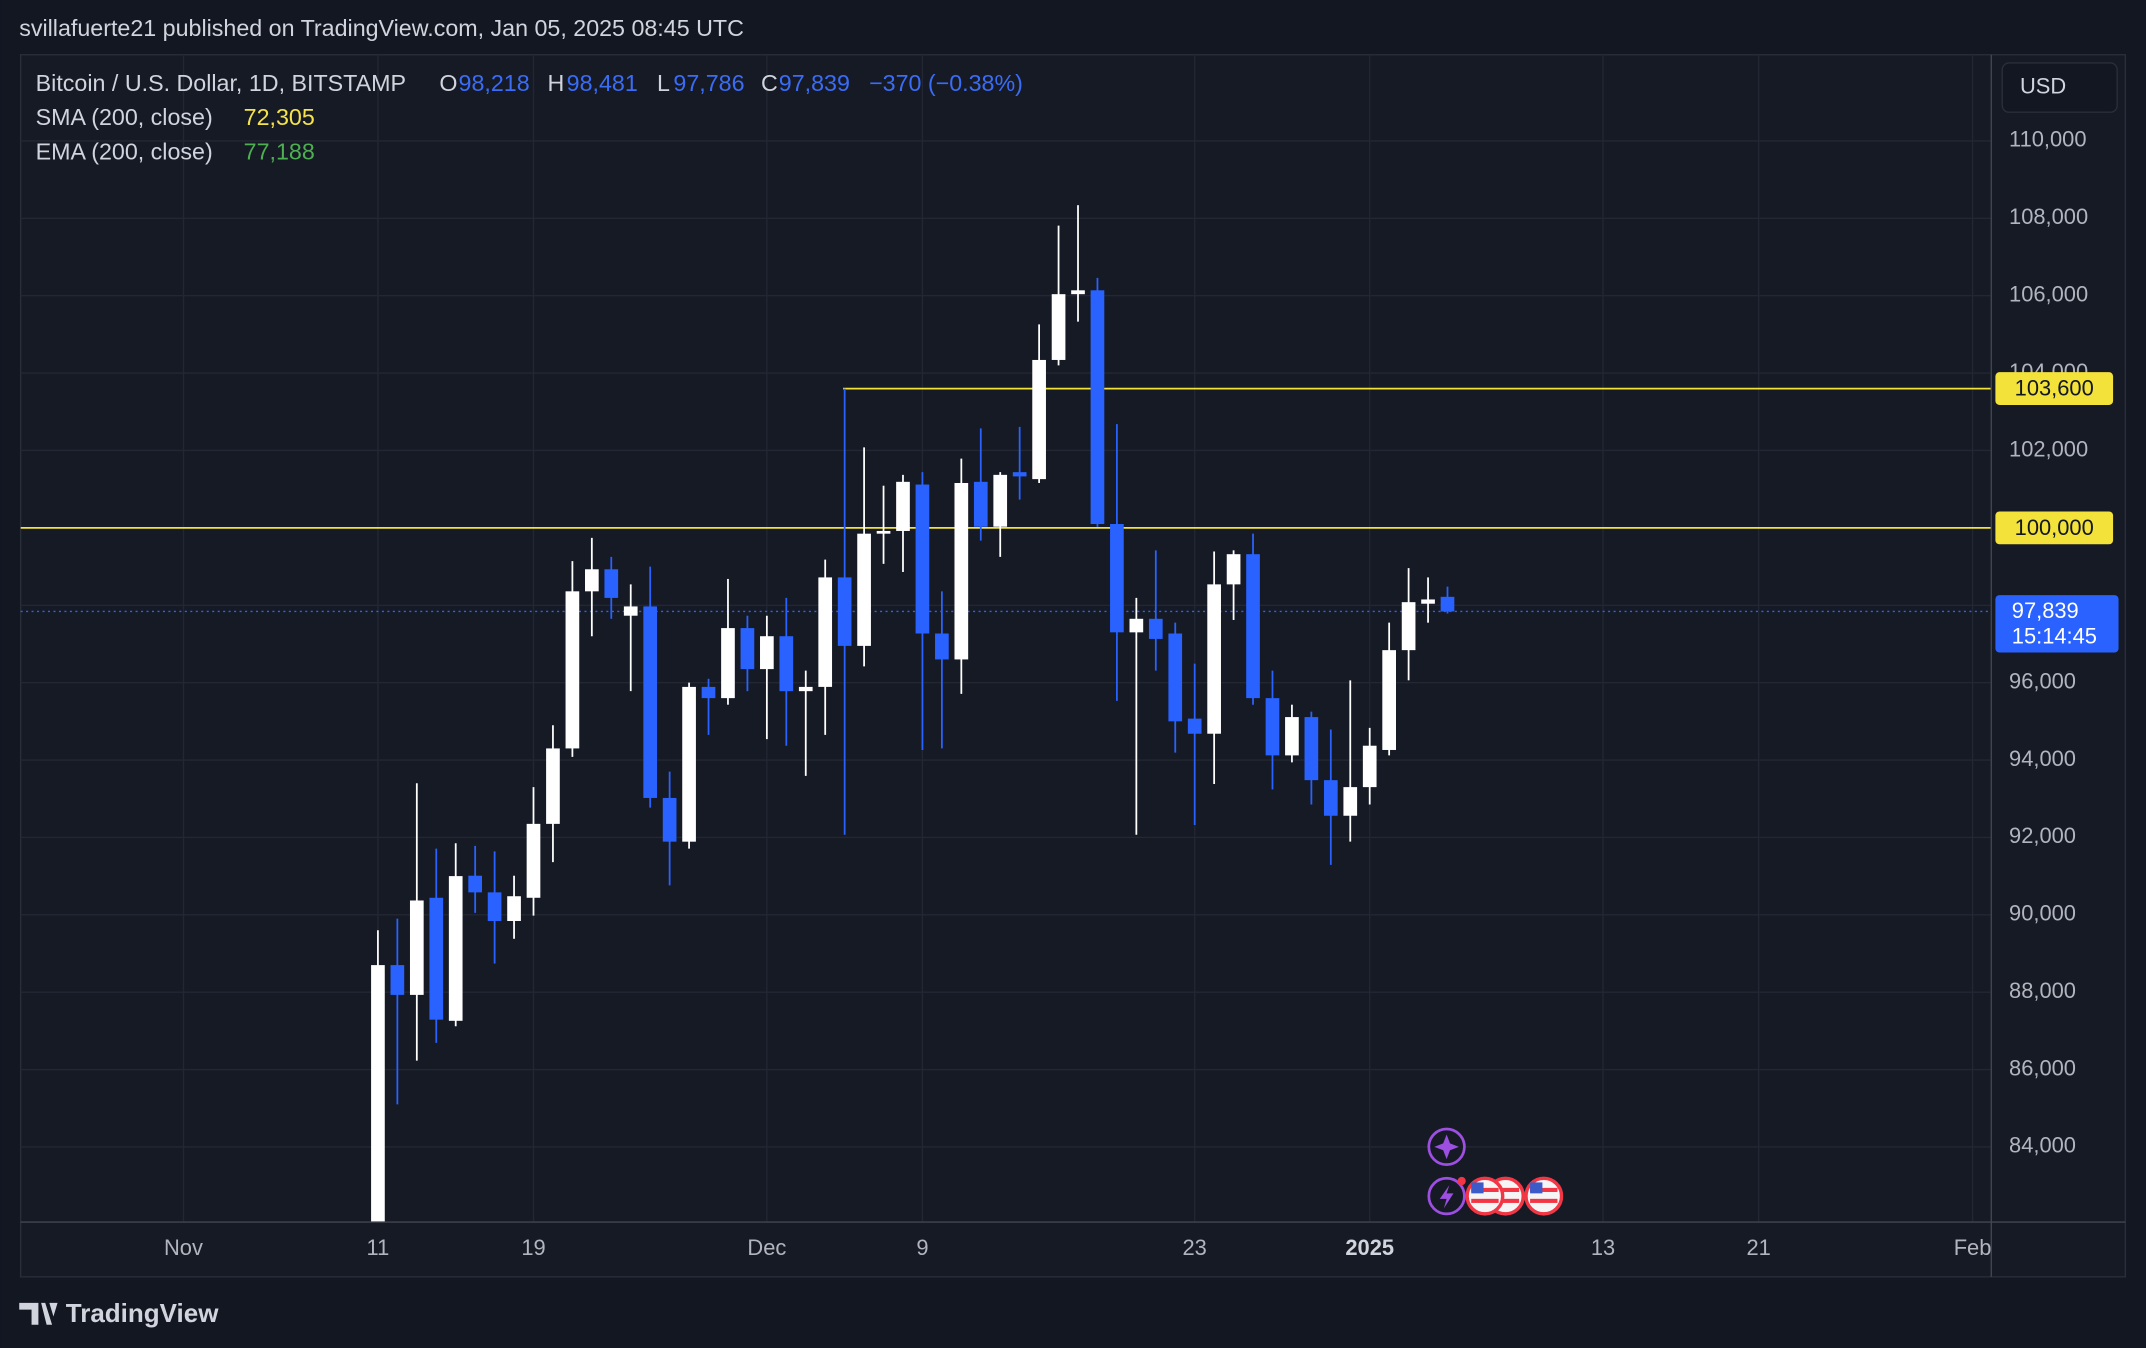 The height and width of the screenshot is (1348, 2146). I want to click on y-tick-label: 94,000, so click(2042, 758).